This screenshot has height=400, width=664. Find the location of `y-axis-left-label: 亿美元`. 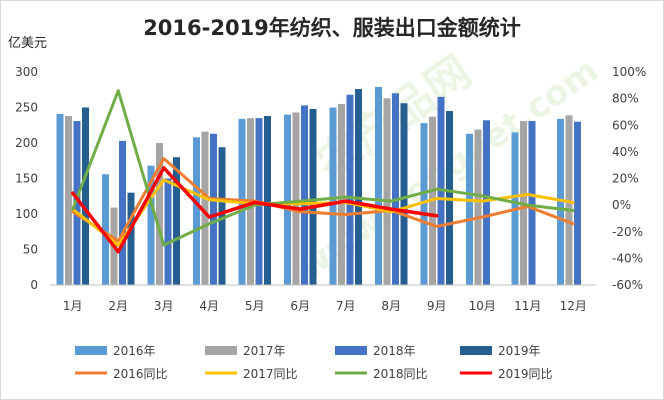

y-axis-left-label: 亿美元 is located at coordinates (28, 43).